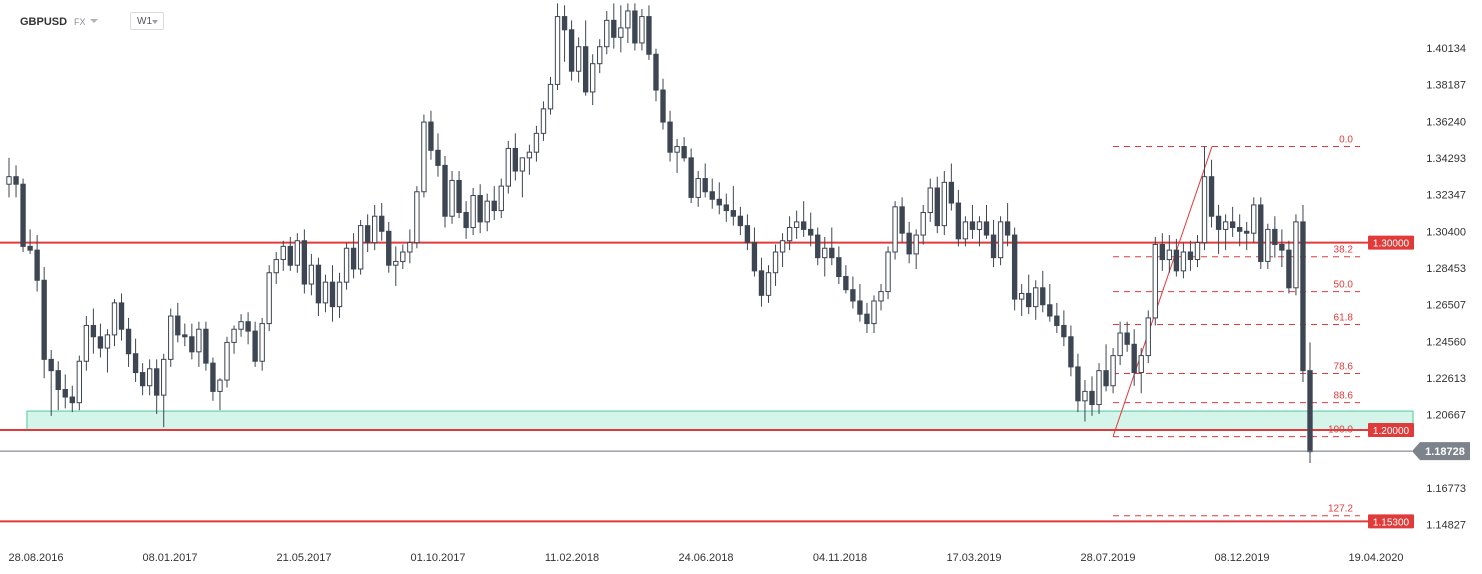 The image size is (1482, 574). What do you see at coordinates (80, 22) in the screenshot?
I see `market-label: FX` at bounding box center [80, 22].